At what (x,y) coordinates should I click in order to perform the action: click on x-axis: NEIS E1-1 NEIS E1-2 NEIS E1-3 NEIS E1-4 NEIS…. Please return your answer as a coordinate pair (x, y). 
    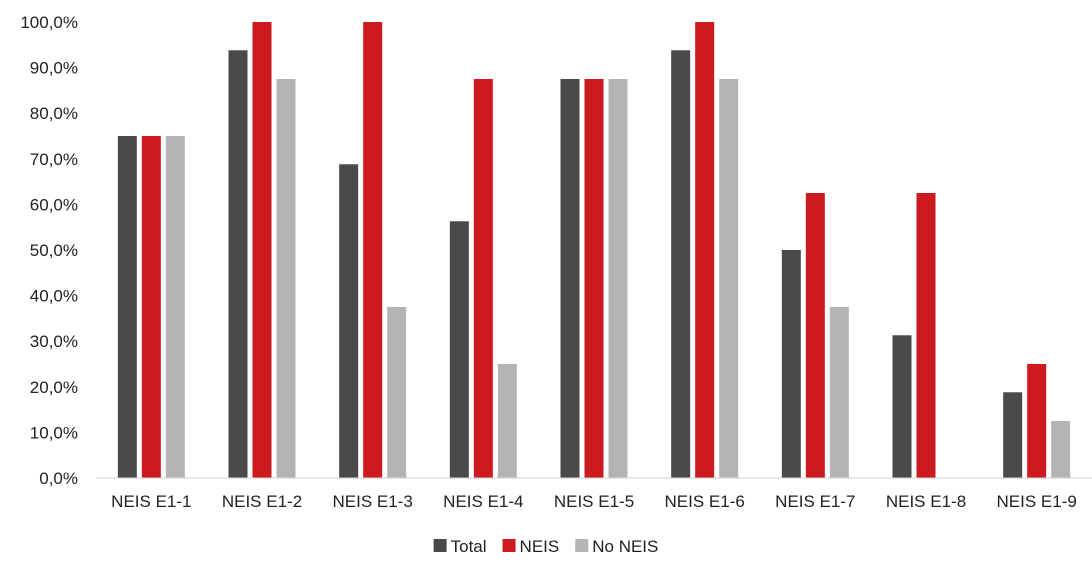
    Looking at the image, I should click on (594, 501).